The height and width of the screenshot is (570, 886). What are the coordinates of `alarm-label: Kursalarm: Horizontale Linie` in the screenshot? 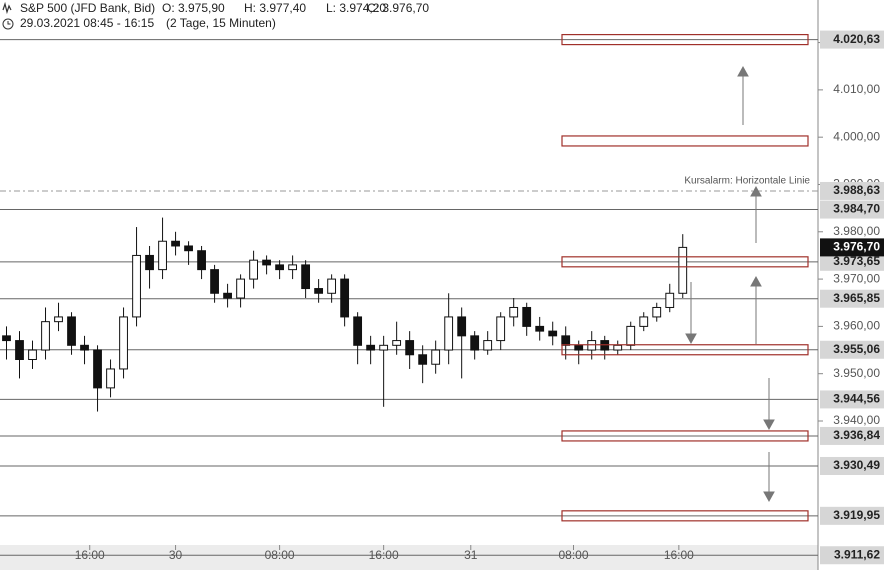 It's located at (747, 181).